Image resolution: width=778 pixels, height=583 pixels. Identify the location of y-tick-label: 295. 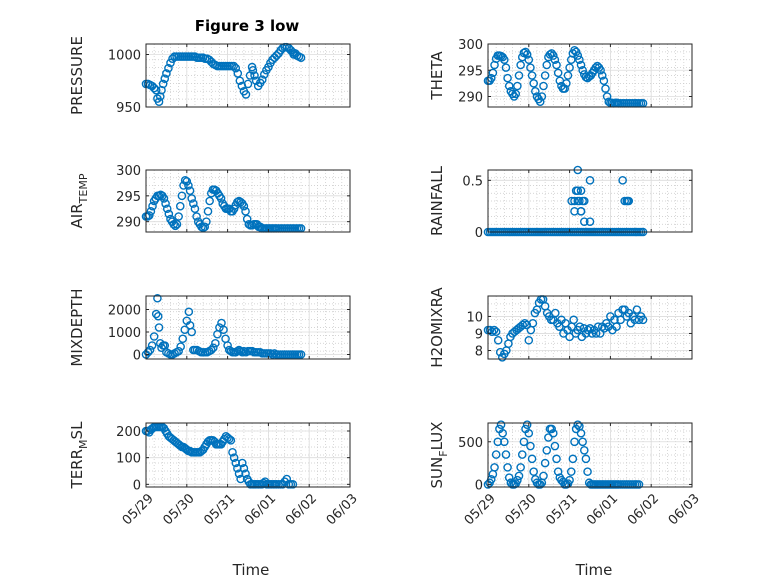
(128, 197).